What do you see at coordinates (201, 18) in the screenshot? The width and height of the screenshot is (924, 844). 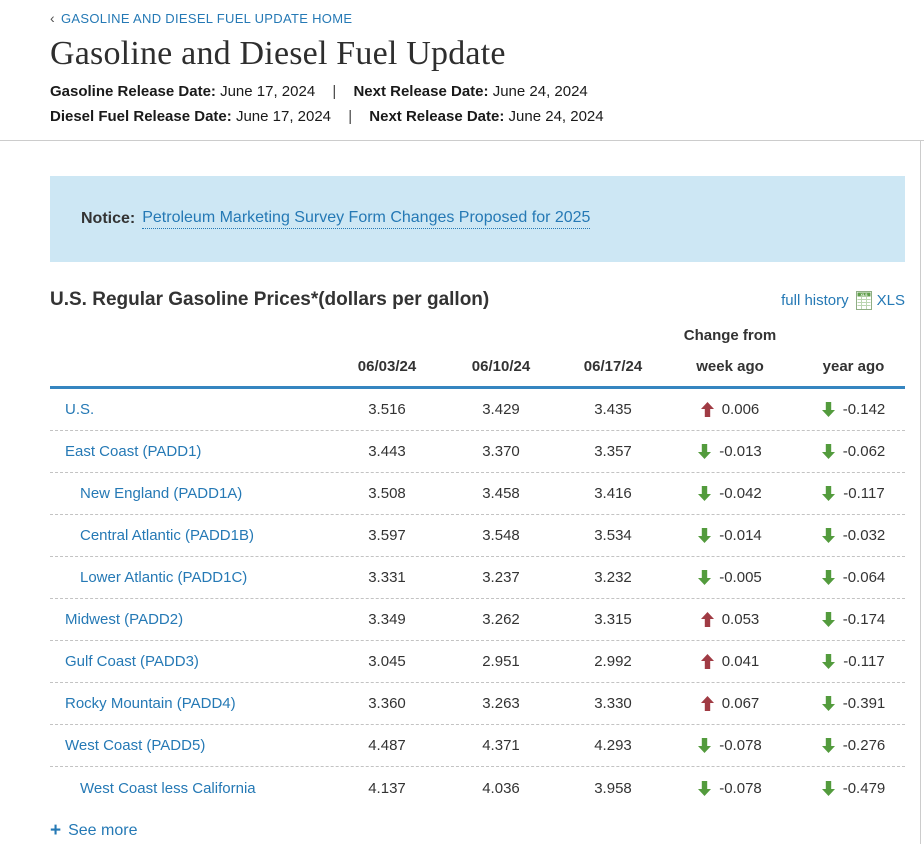 I see `breadcrumb-home-link: ‹ GASOLINE AND DIESEL FUEL UPDATE HOME` at bounding box center [201, 18].